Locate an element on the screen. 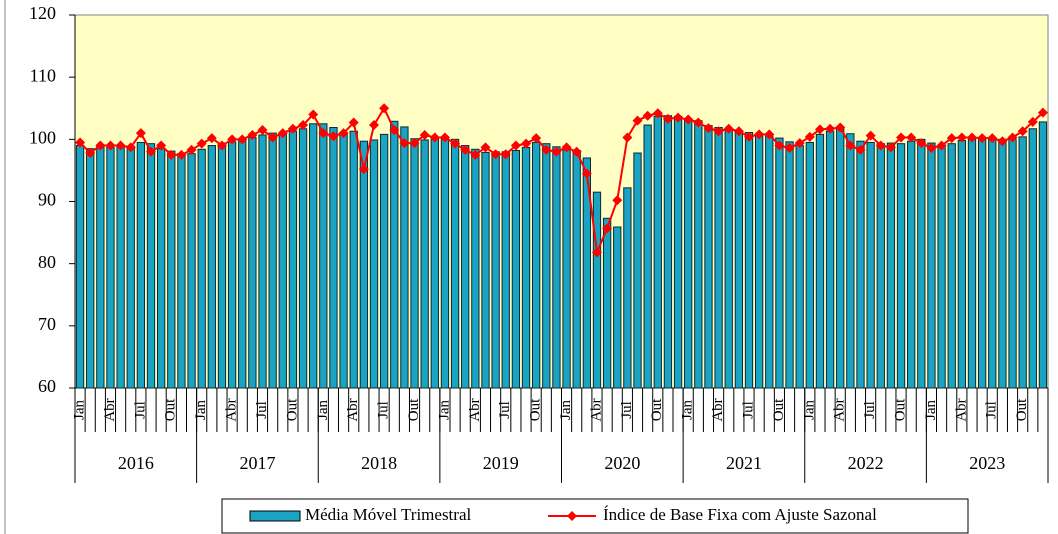 This screenshot has height=534, width=1058. y-tick-label: 110 is located at coordinates (43, 75).